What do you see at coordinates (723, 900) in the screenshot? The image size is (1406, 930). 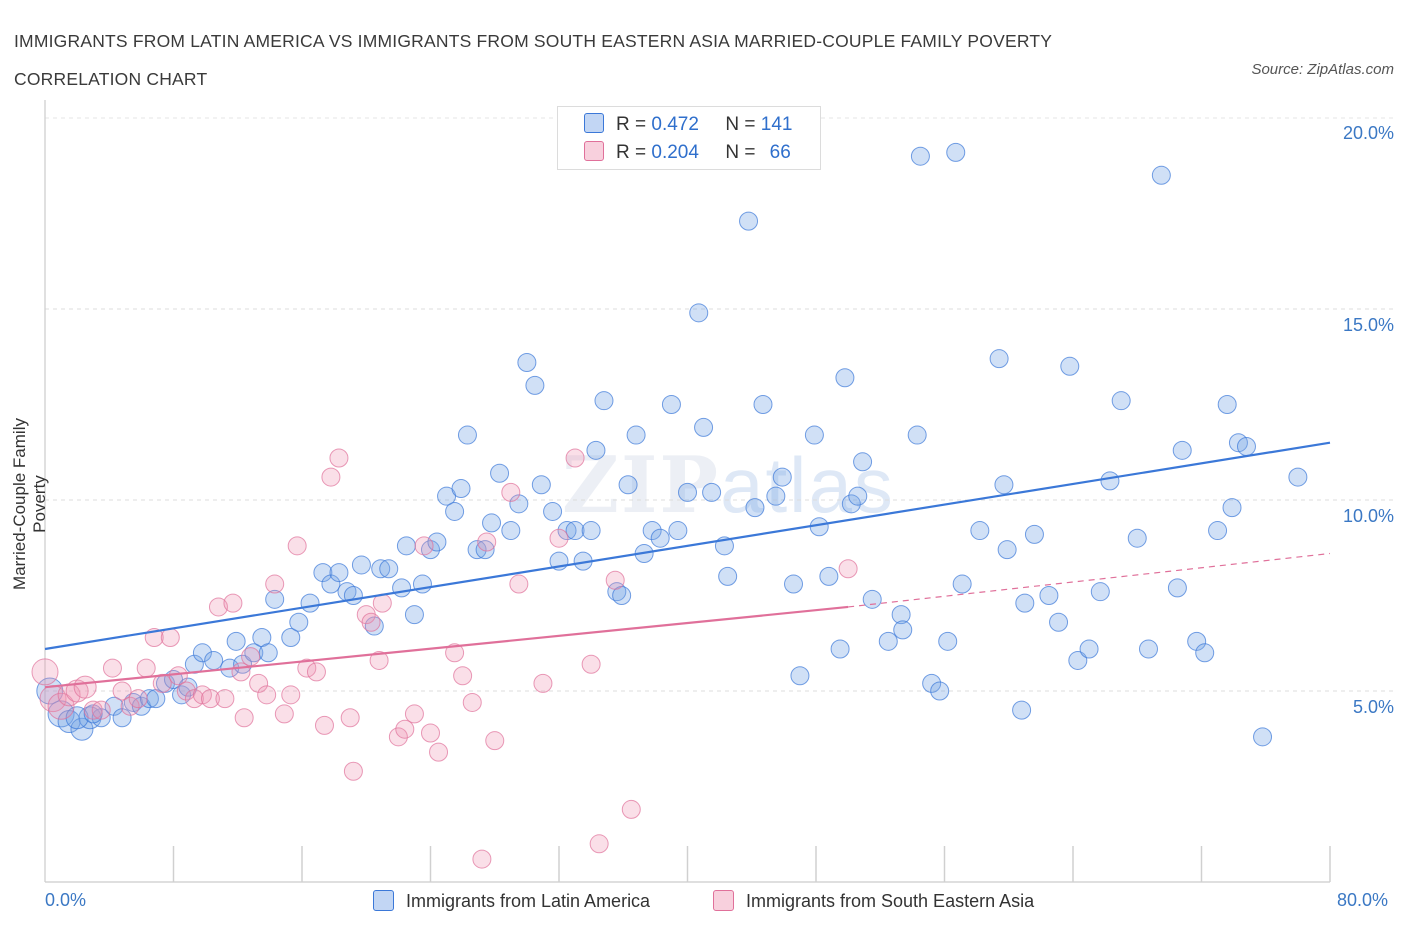 I see `bottom-legend-swatch-pink` at bounding box center [723, 900].